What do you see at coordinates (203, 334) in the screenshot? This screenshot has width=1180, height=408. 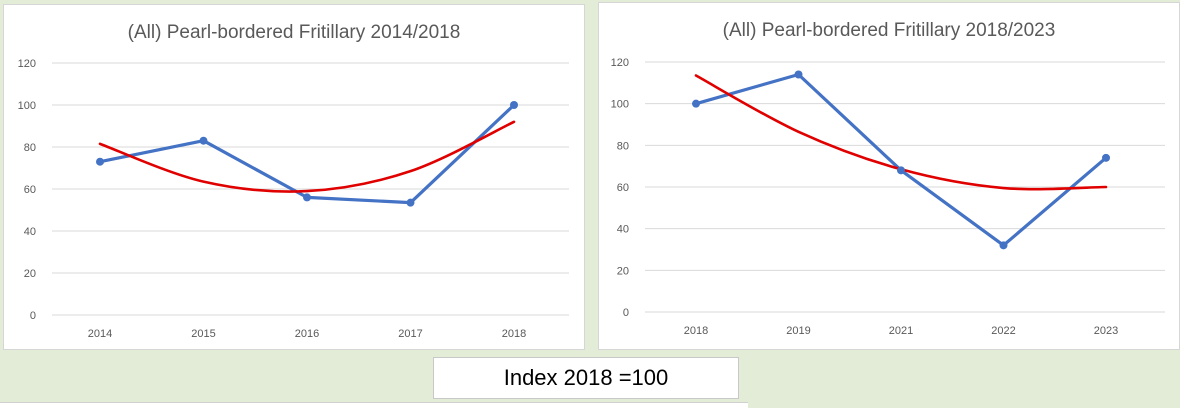 I see `x-tick-label: 2015` at bounding box center [203, 334].